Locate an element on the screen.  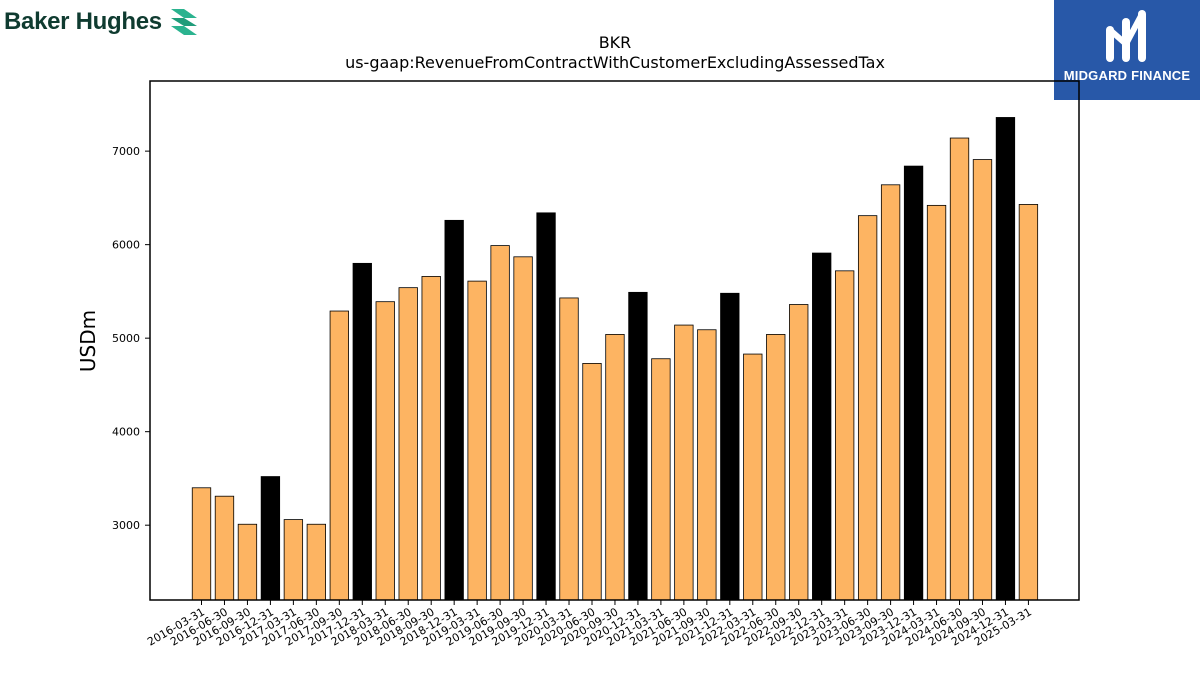
y-axis-label: USDm is located at coordinates (88, 341).